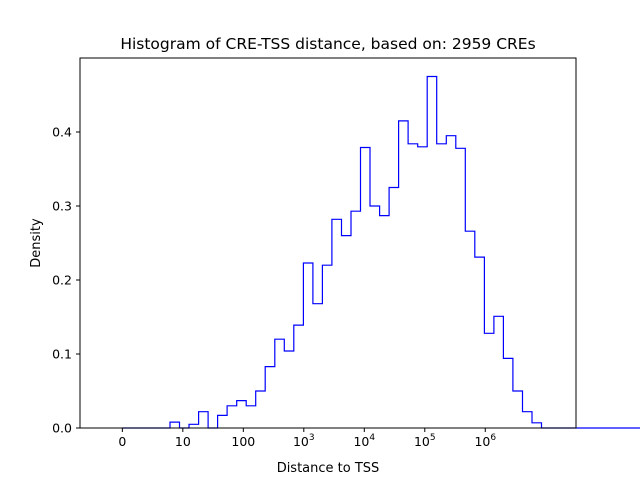 The height and width of the screenshot is (480, 640). What do you see at coordinates (183, 441) in the screenshot?
I see `x-tick-label: 10` at bounding box center [183, 441].